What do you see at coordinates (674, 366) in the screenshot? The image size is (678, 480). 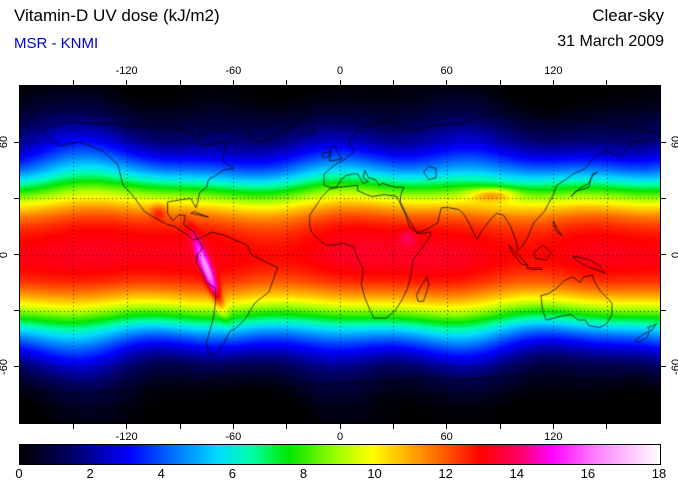 I see `lat-tick-label-right: -60` at bounding box center [674, 366].